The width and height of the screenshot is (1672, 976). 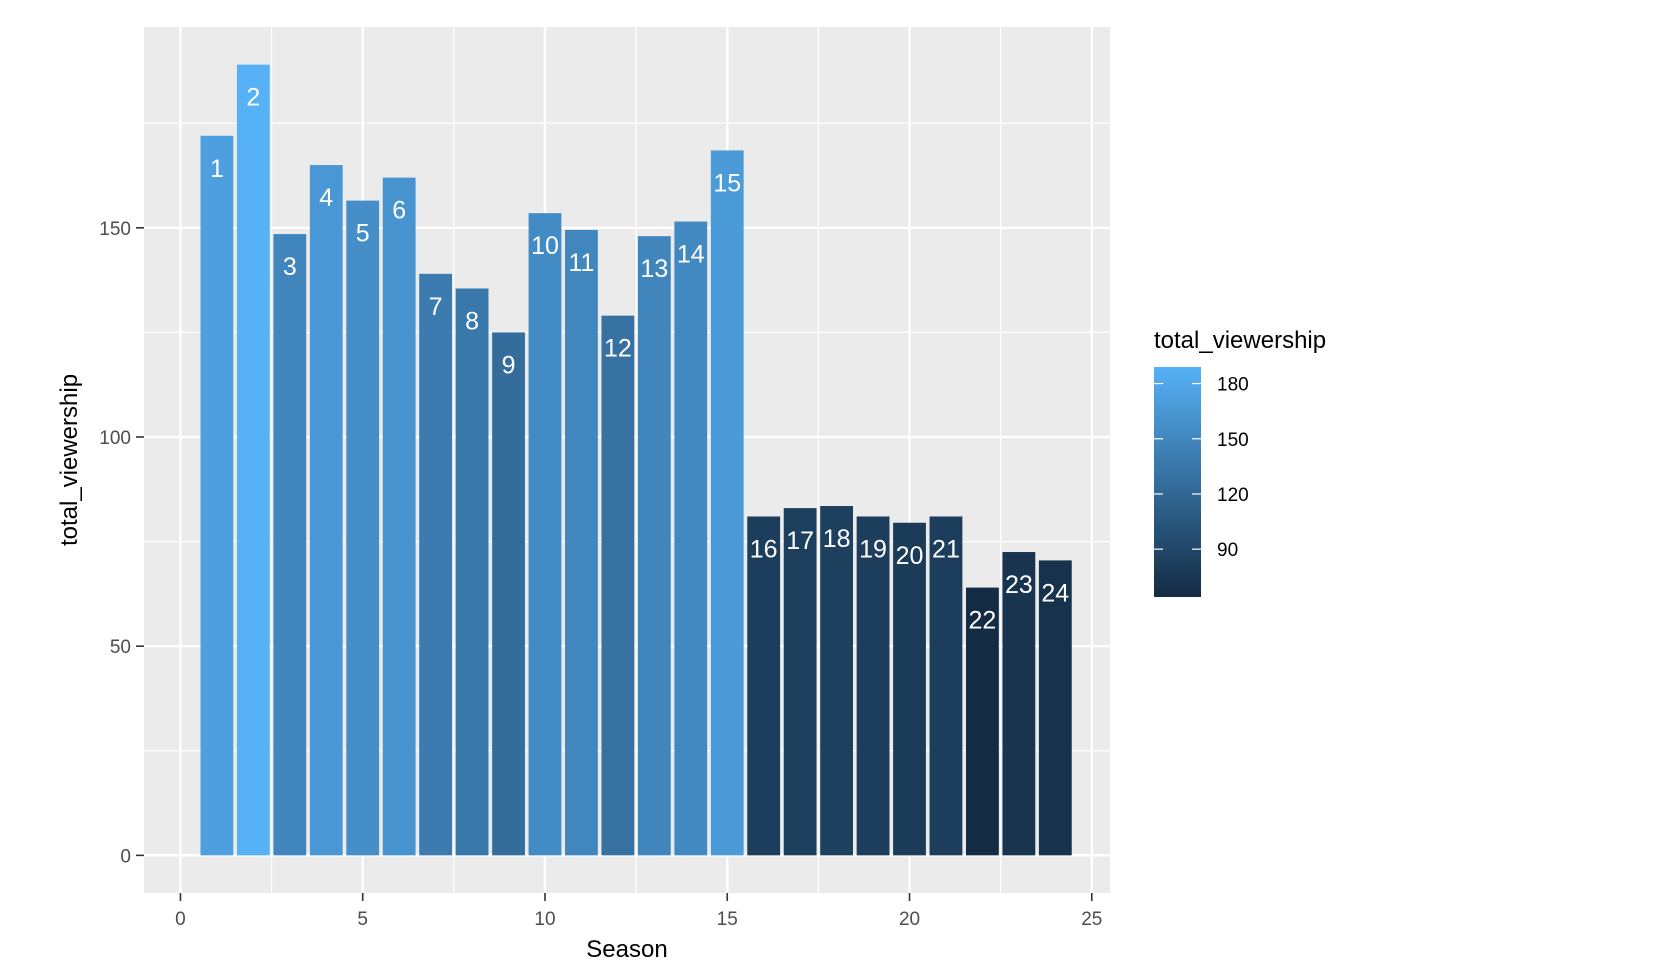 I want to click on bar-label-9: 9, so click(x=509, y=365).